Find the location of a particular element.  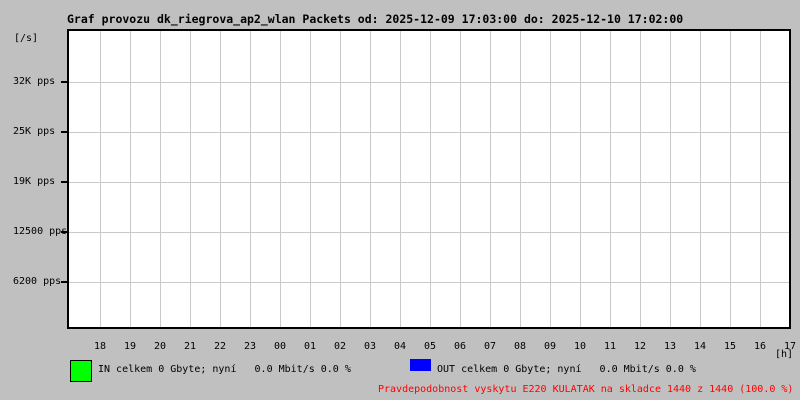

x-axis-tick-label: 10 is located at coordinates (580, 346).